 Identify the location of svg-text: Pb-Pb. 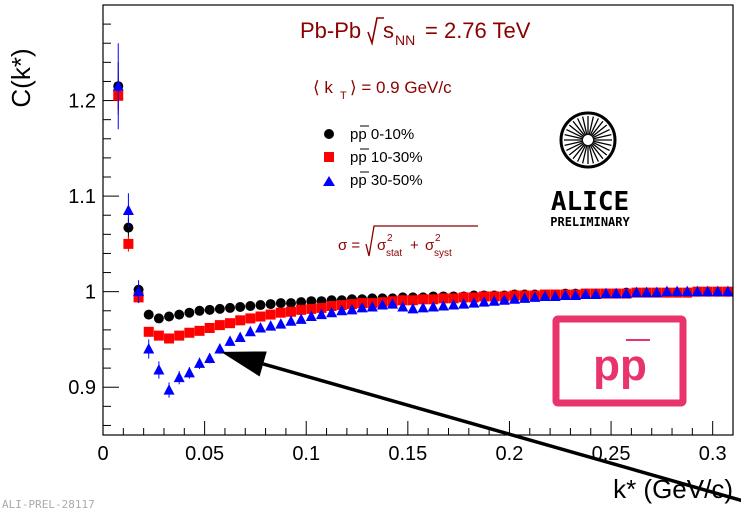
(330, 30).